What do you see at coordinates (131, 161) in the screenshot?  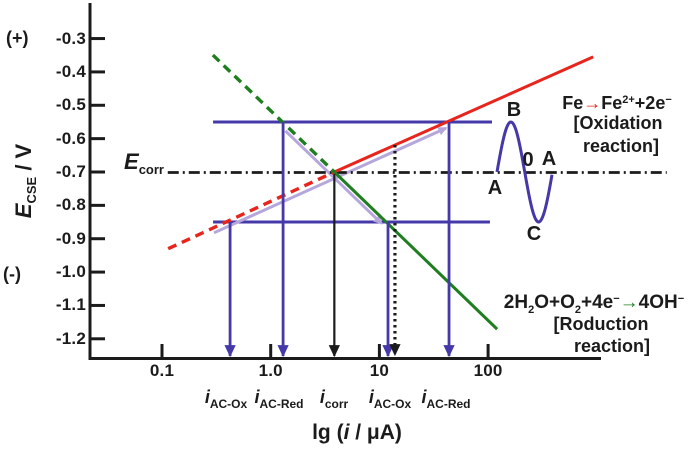 I see `ecorr-symbol: E` at bounding box center [131, 161].